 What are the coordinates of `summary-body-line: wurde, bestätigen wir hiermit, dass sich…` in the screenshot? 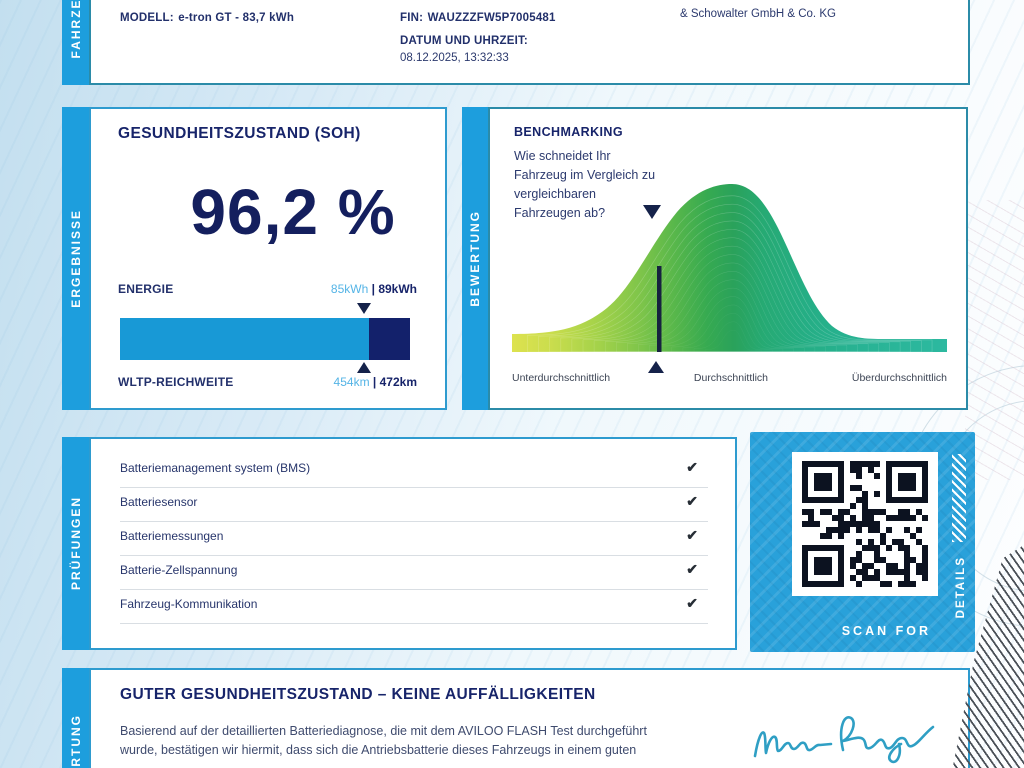 It's located at (378, 750).